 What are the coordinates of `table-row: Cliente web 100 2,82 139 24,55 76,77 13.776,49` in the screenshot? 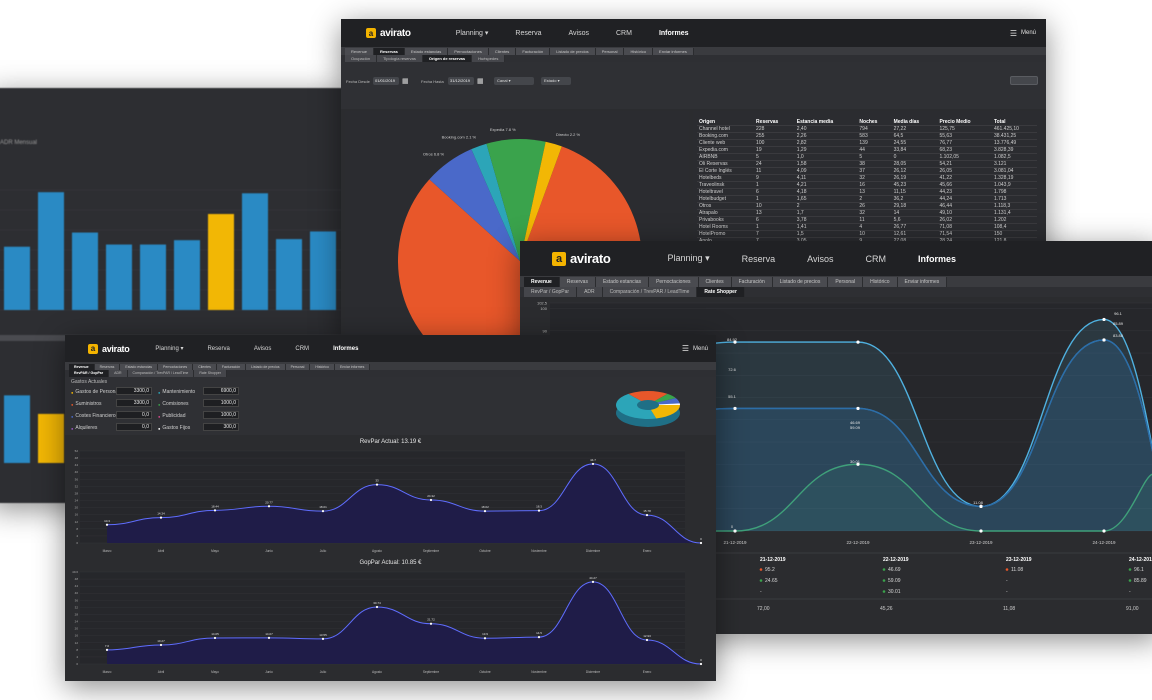 It's located at (867, 143).